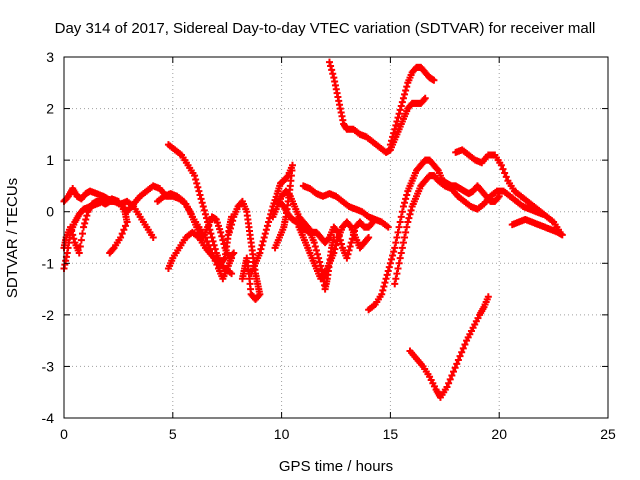  Describe the element at coordinates (50, 57) in the screenshot. I see `y-tick-label: 3` at that location.